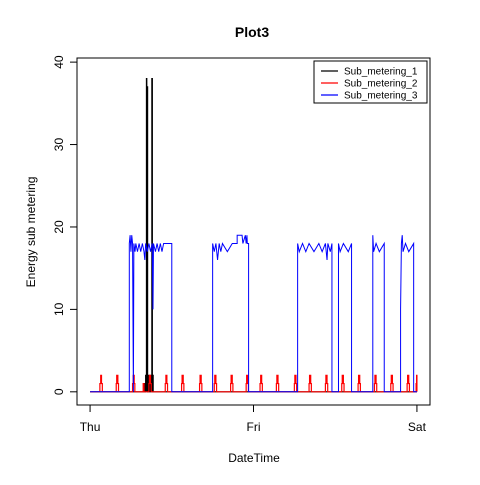 The width and height of the screenshot is (480, 485). I want to click on legend-box, so click(370, 82).